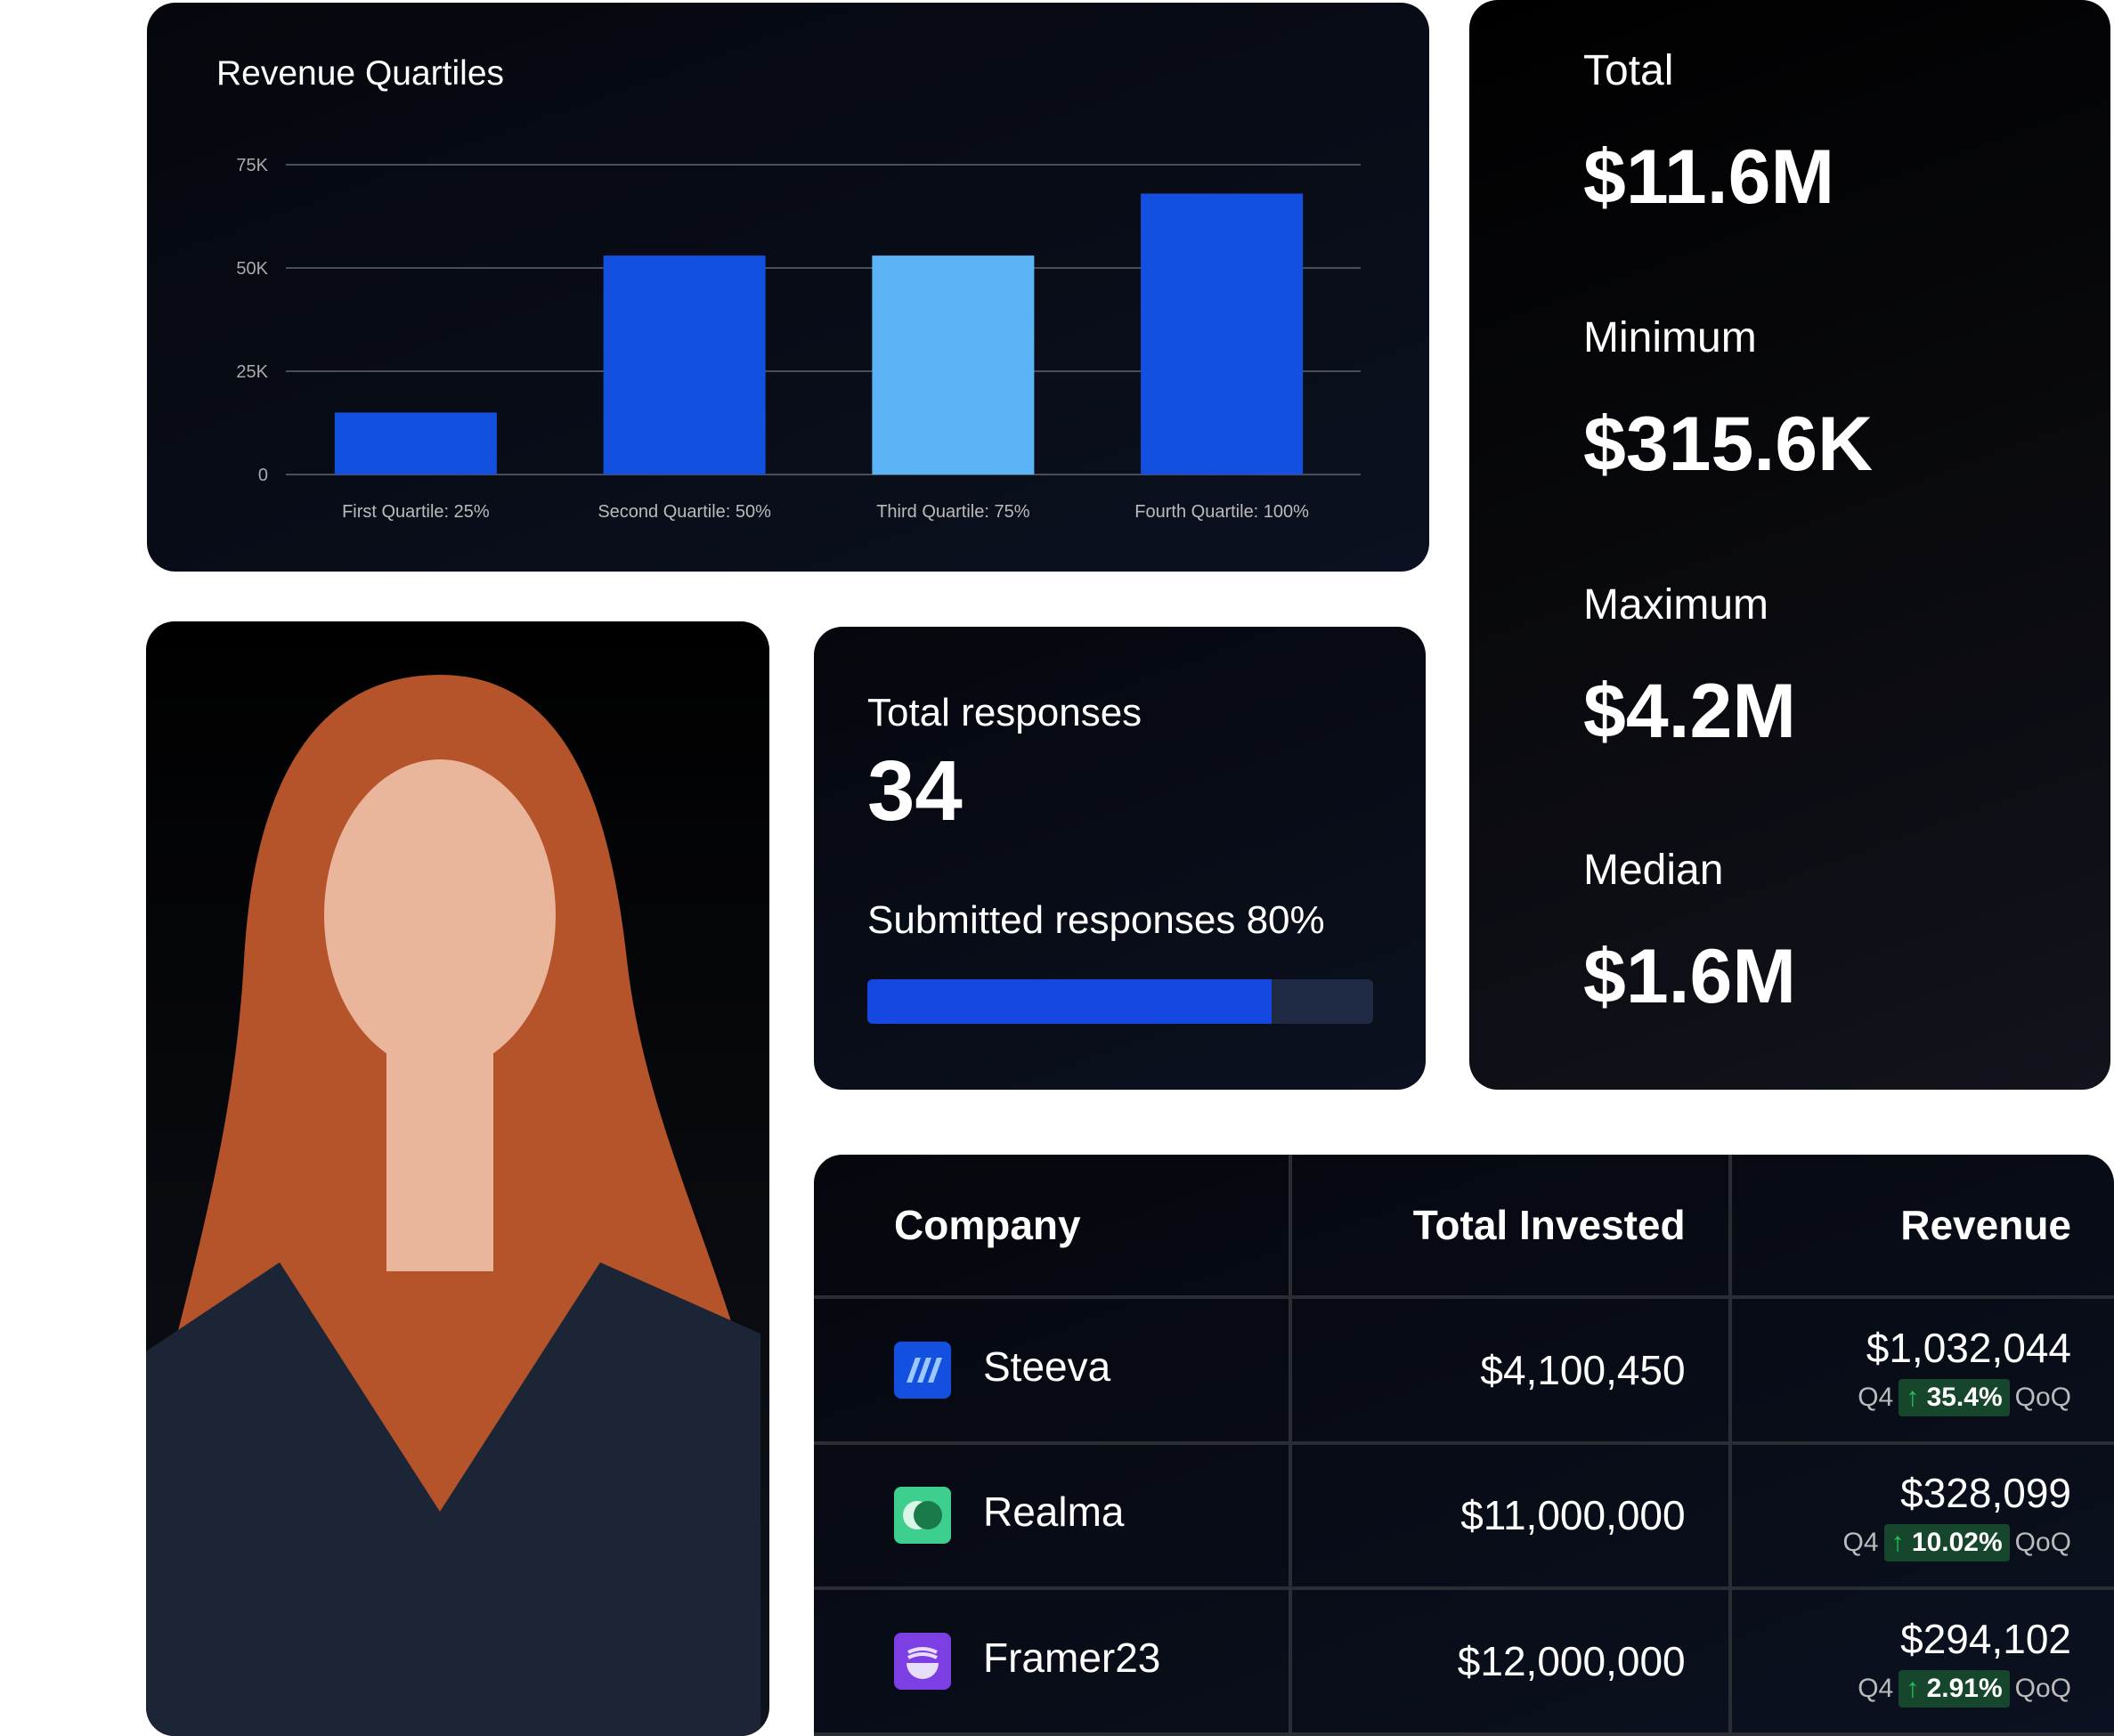 The width and height of the screenshot is (2114, 1736). Describe the element at coordinates (1069, 1001) in the screenshot. I see `progress-fill` at that location.